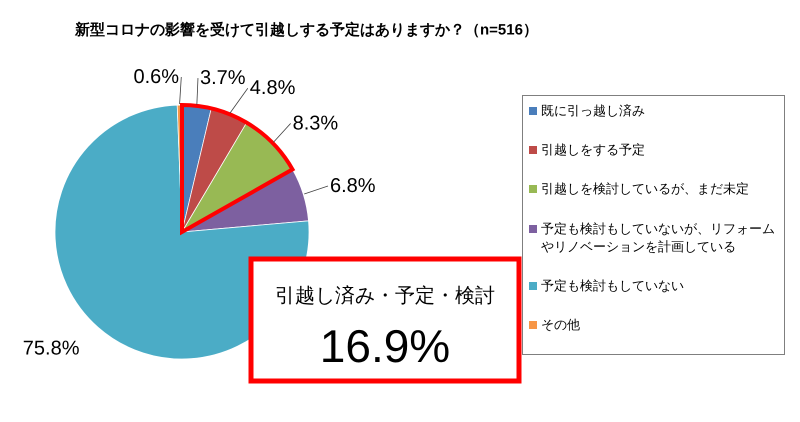  Describe the element at coordinates (51, 348) in the screenshot. I see `data-label: 75.8%` at that location.